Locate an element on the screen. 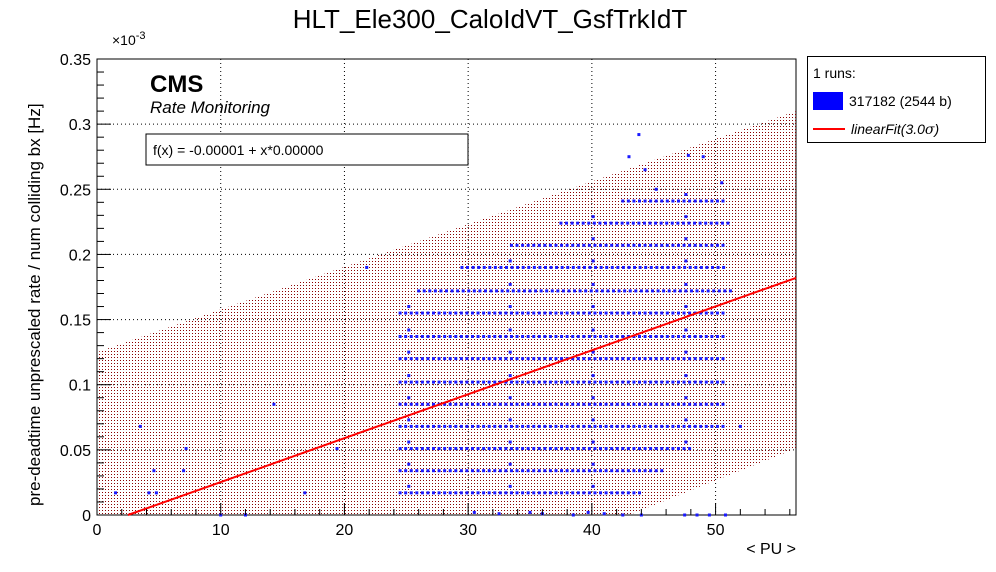  y-tick-label: 0.35 is located at coordinates (75, 60).